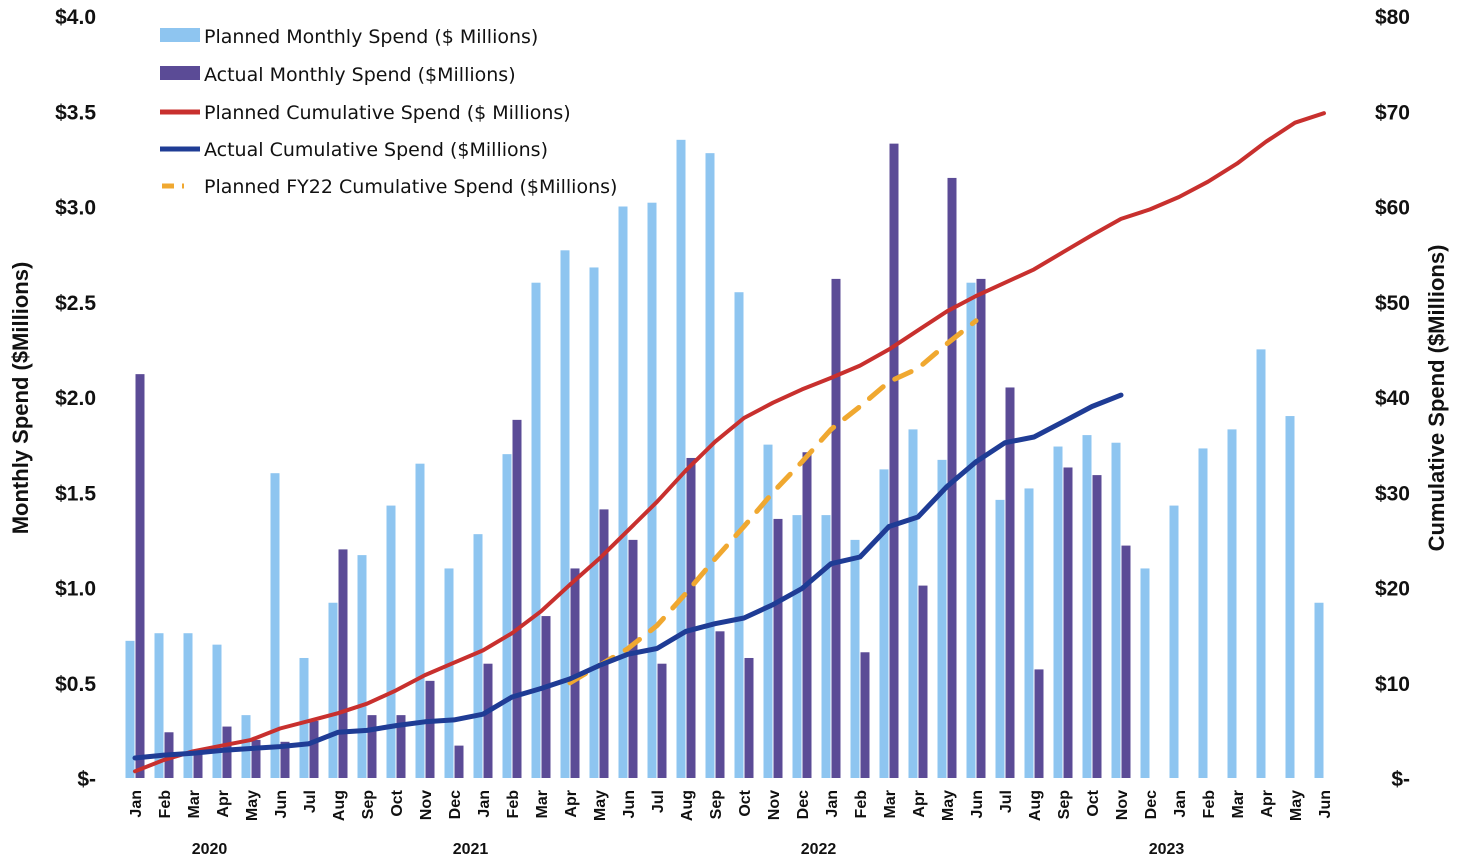  What do you see at coordinates (1392, 684) in the screenshot?
I see `y-tick-right: $10` at bounding box center [1392, 684].